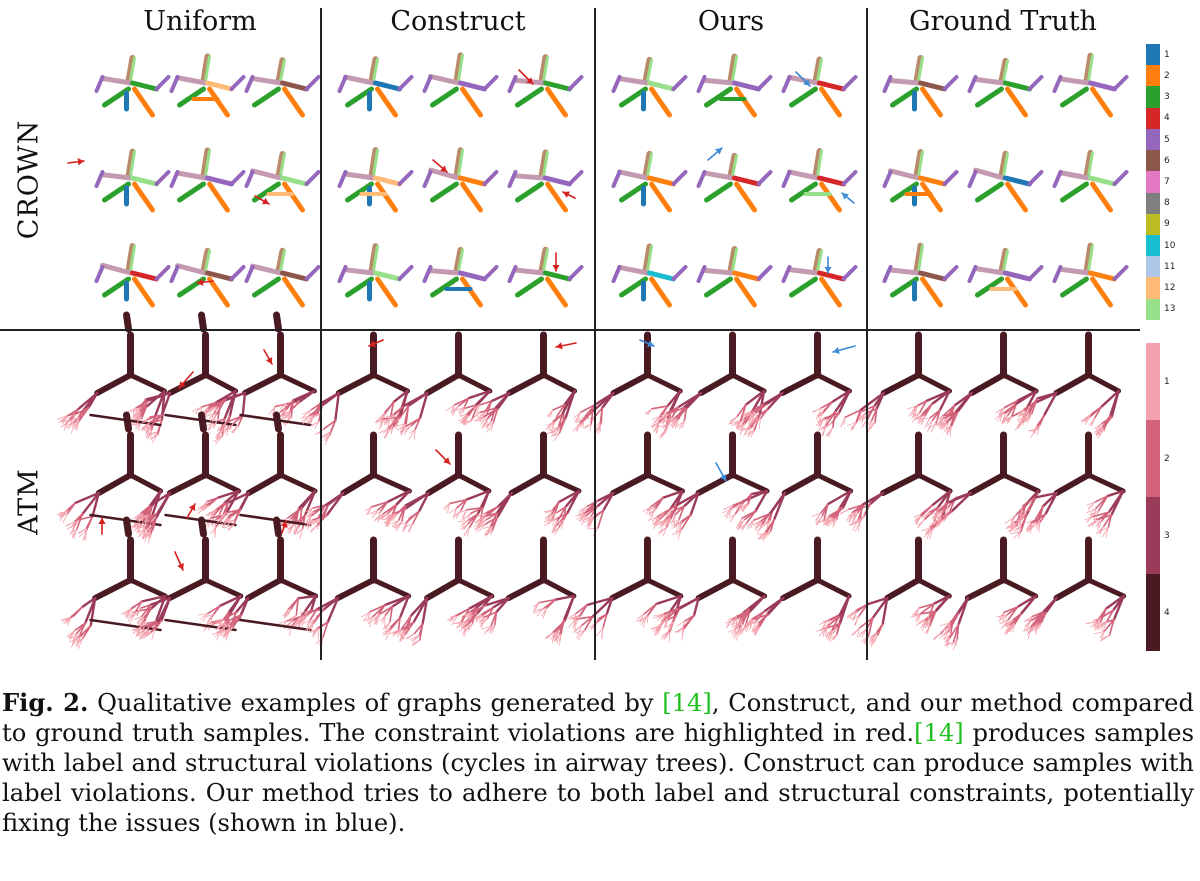 The image size is (1200, 881). What do you see at coordinates (1167, 612) in the screenshot?
I see `colorbar-tick-label: 4` at bounding box center [1167, 612].